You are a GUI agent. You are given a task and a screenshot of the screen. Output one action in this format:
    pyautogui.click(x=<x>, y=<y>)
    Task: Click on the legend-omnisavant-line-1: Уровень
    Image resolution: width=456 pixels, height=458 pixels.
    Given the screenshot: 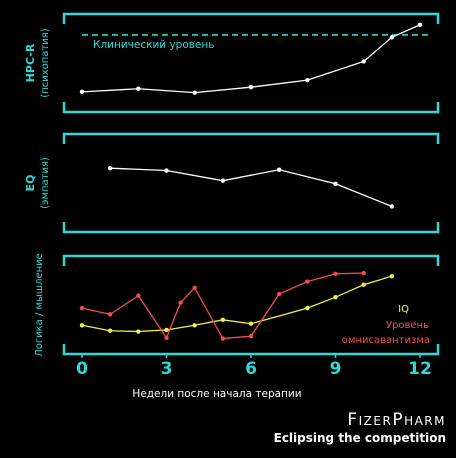 What is the action you would take?
    pyautogui.click(x=407, y=325)
    